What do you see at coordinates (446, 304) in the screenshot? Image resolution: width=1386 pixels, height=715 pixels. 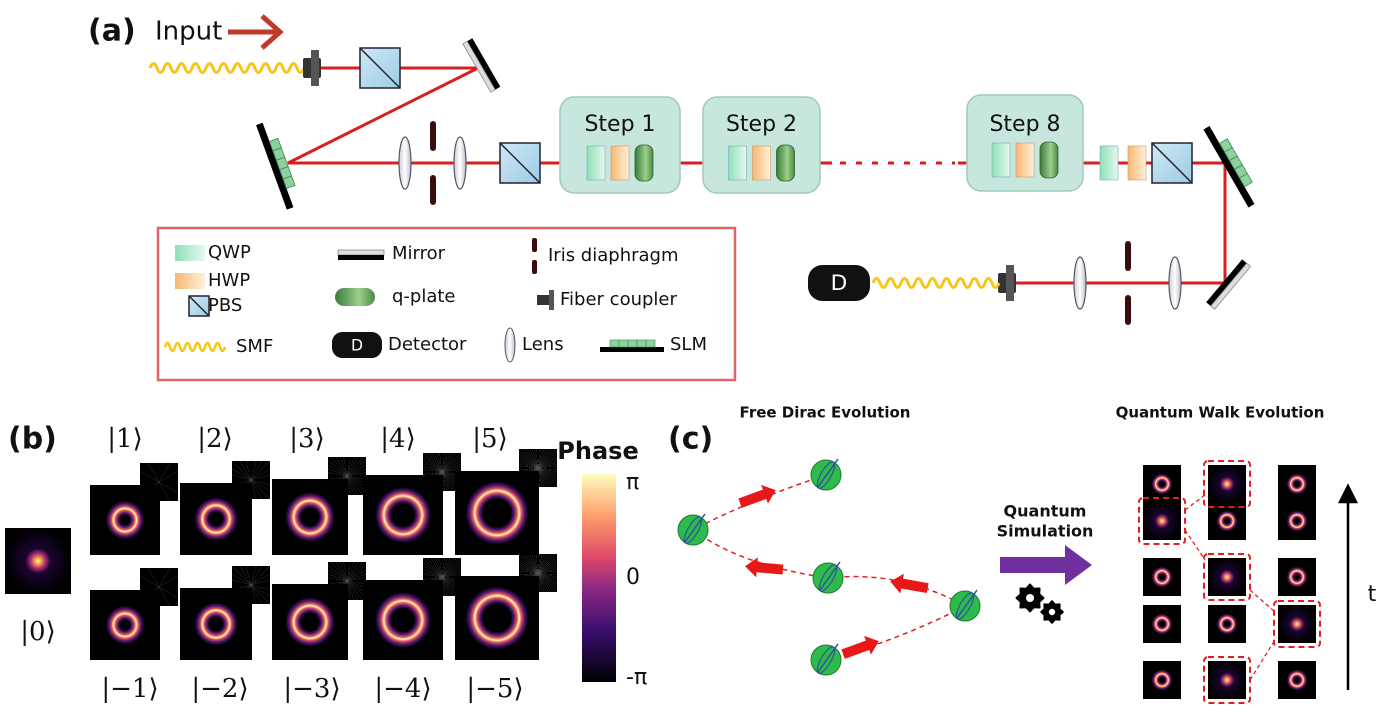 I see `legend-box` at bounding box center [446, 304].